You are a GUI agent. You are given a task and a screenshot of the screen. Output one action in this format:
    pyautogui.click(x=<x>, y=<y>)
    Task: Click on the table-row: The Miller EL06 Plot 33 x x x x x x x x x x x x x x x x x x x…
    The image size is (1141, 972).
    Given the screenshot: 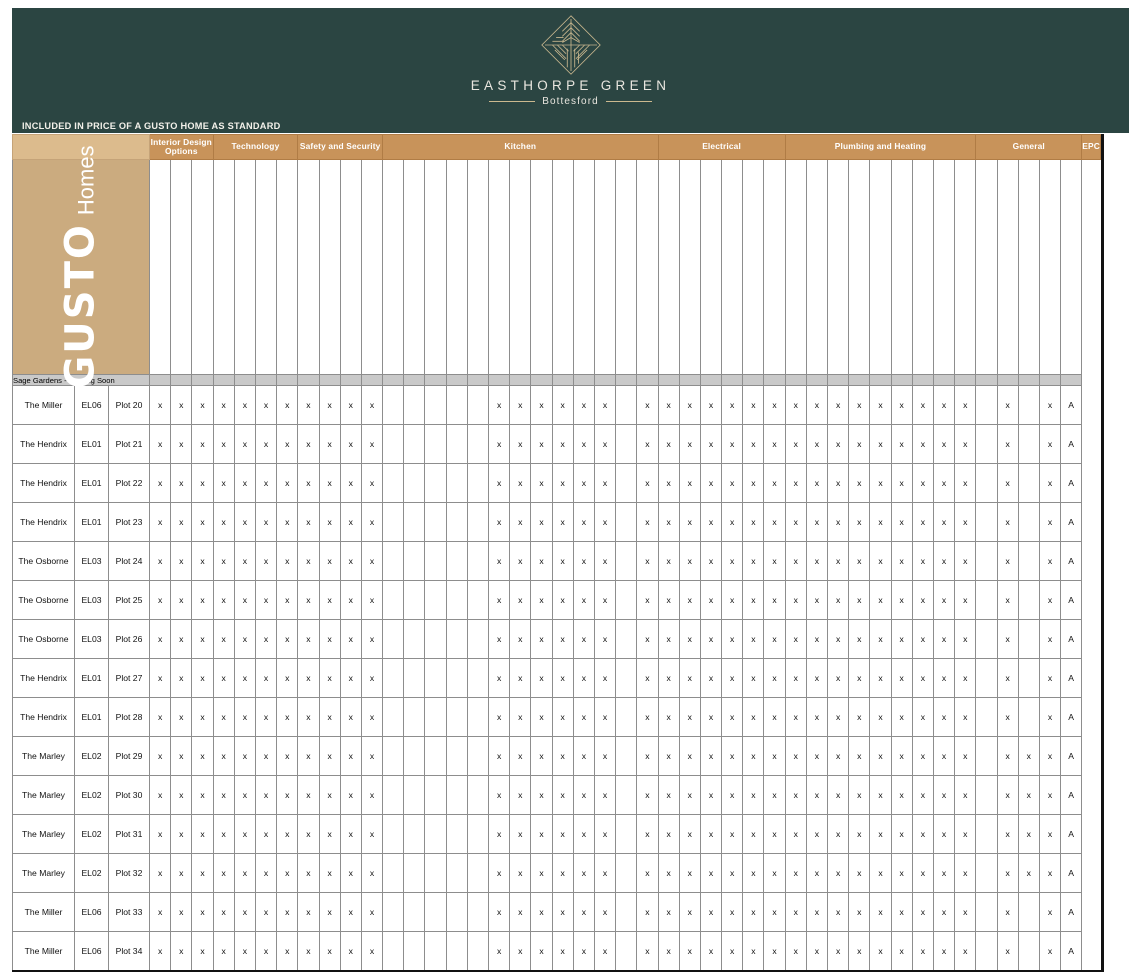 What is the action you would take?
    pyautogui.click(x=557, y=912)
    